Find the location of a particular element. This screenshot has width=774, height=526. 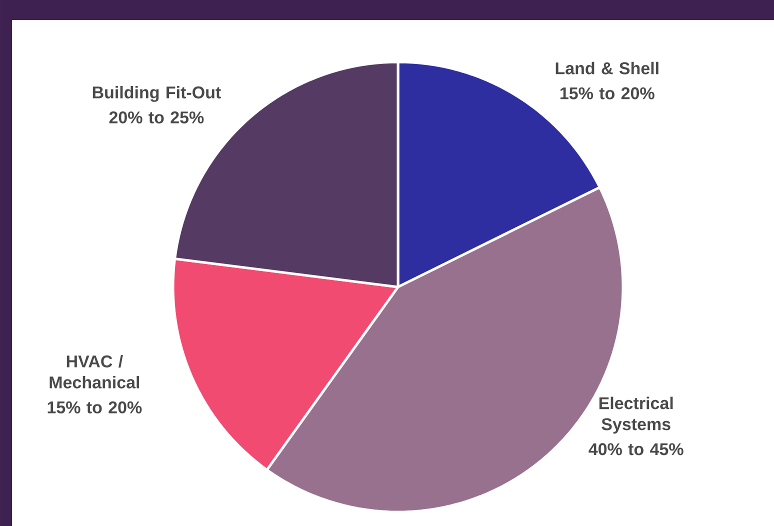

text: 40% to 45% is located at coordinates (636, 449).